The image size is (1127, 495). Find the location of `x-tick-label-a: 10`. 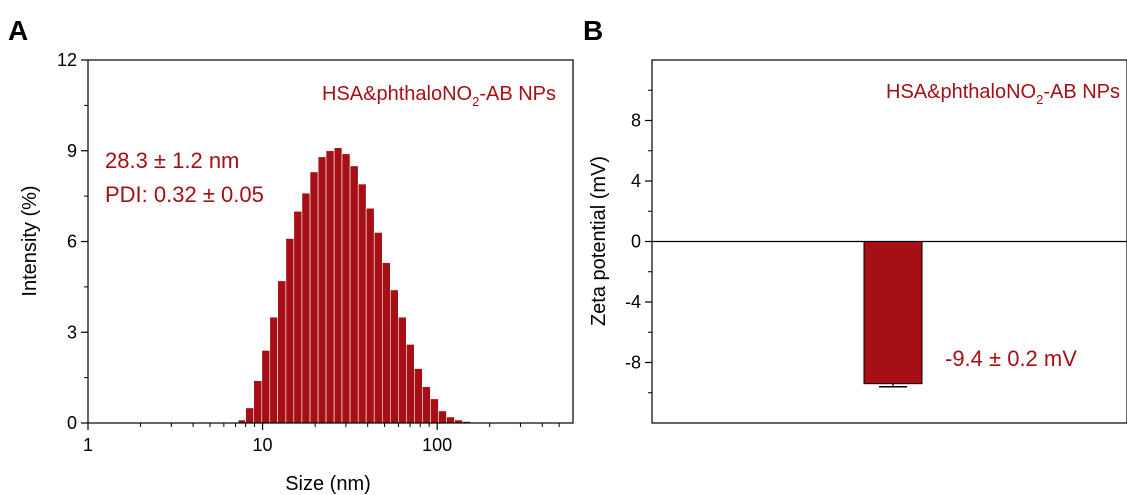

x-tick-label-a: 10 is located at coordinates (263, 445).